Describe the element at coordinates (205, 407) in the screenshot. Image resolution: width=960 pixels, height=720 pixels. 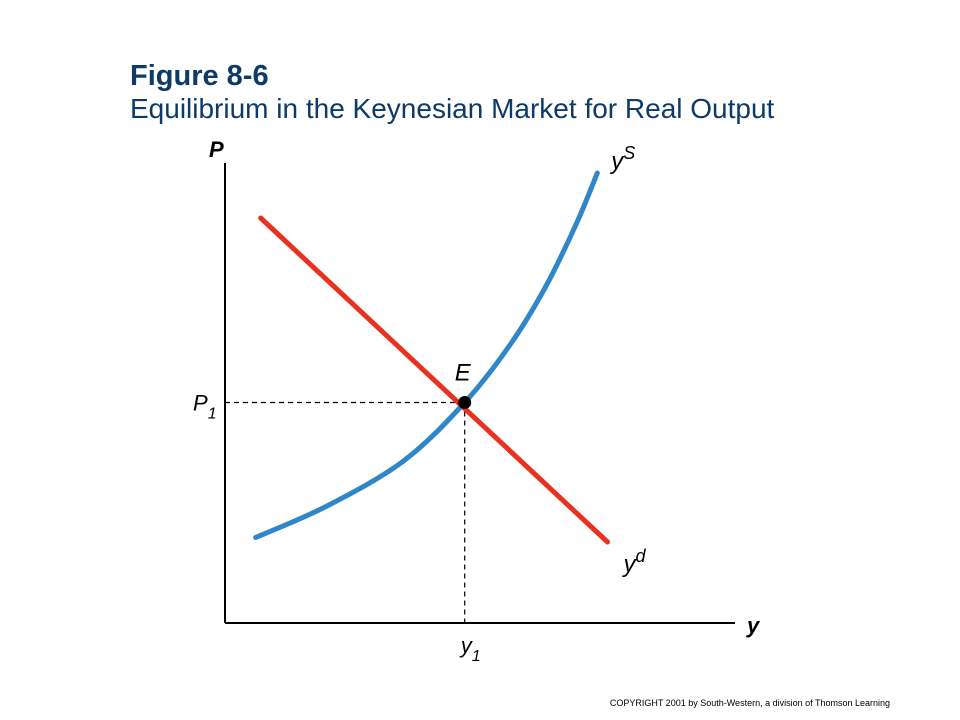
I see `equilibrium-price-label: P1` at that location.